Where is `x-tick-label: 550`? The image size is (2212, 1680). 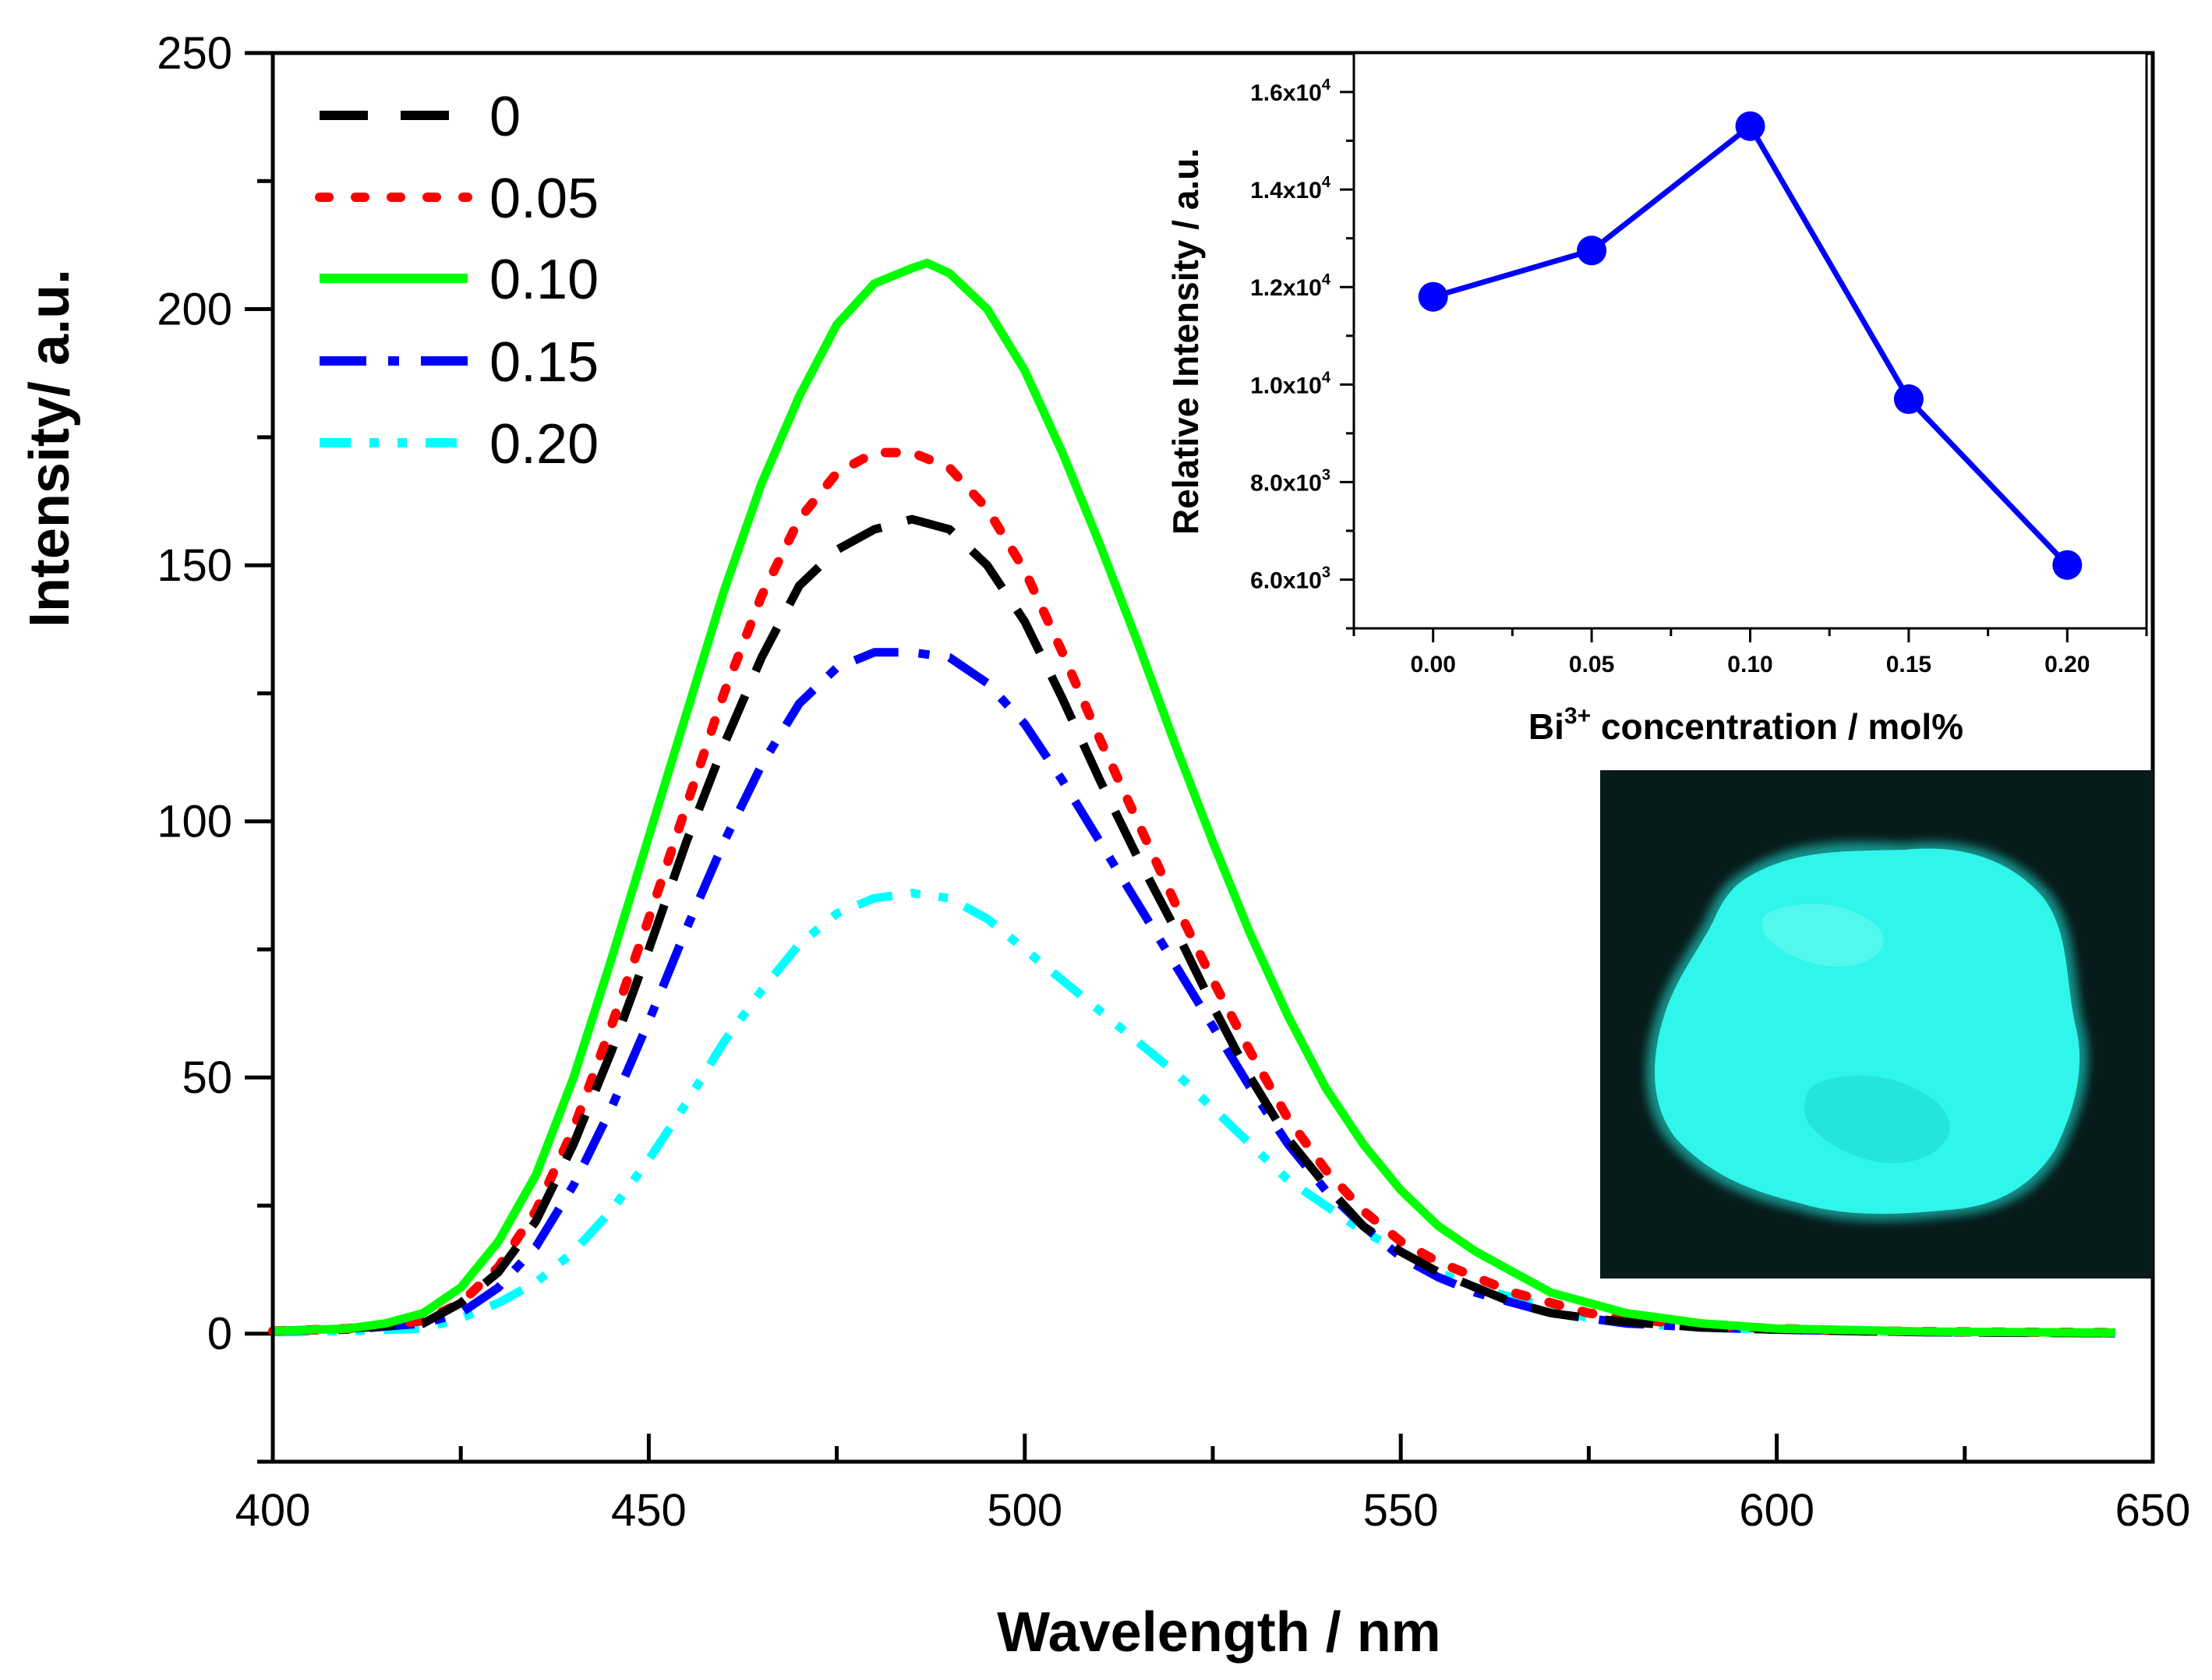
x-tick-label: 550 is located at coordinates (1401, 1511).